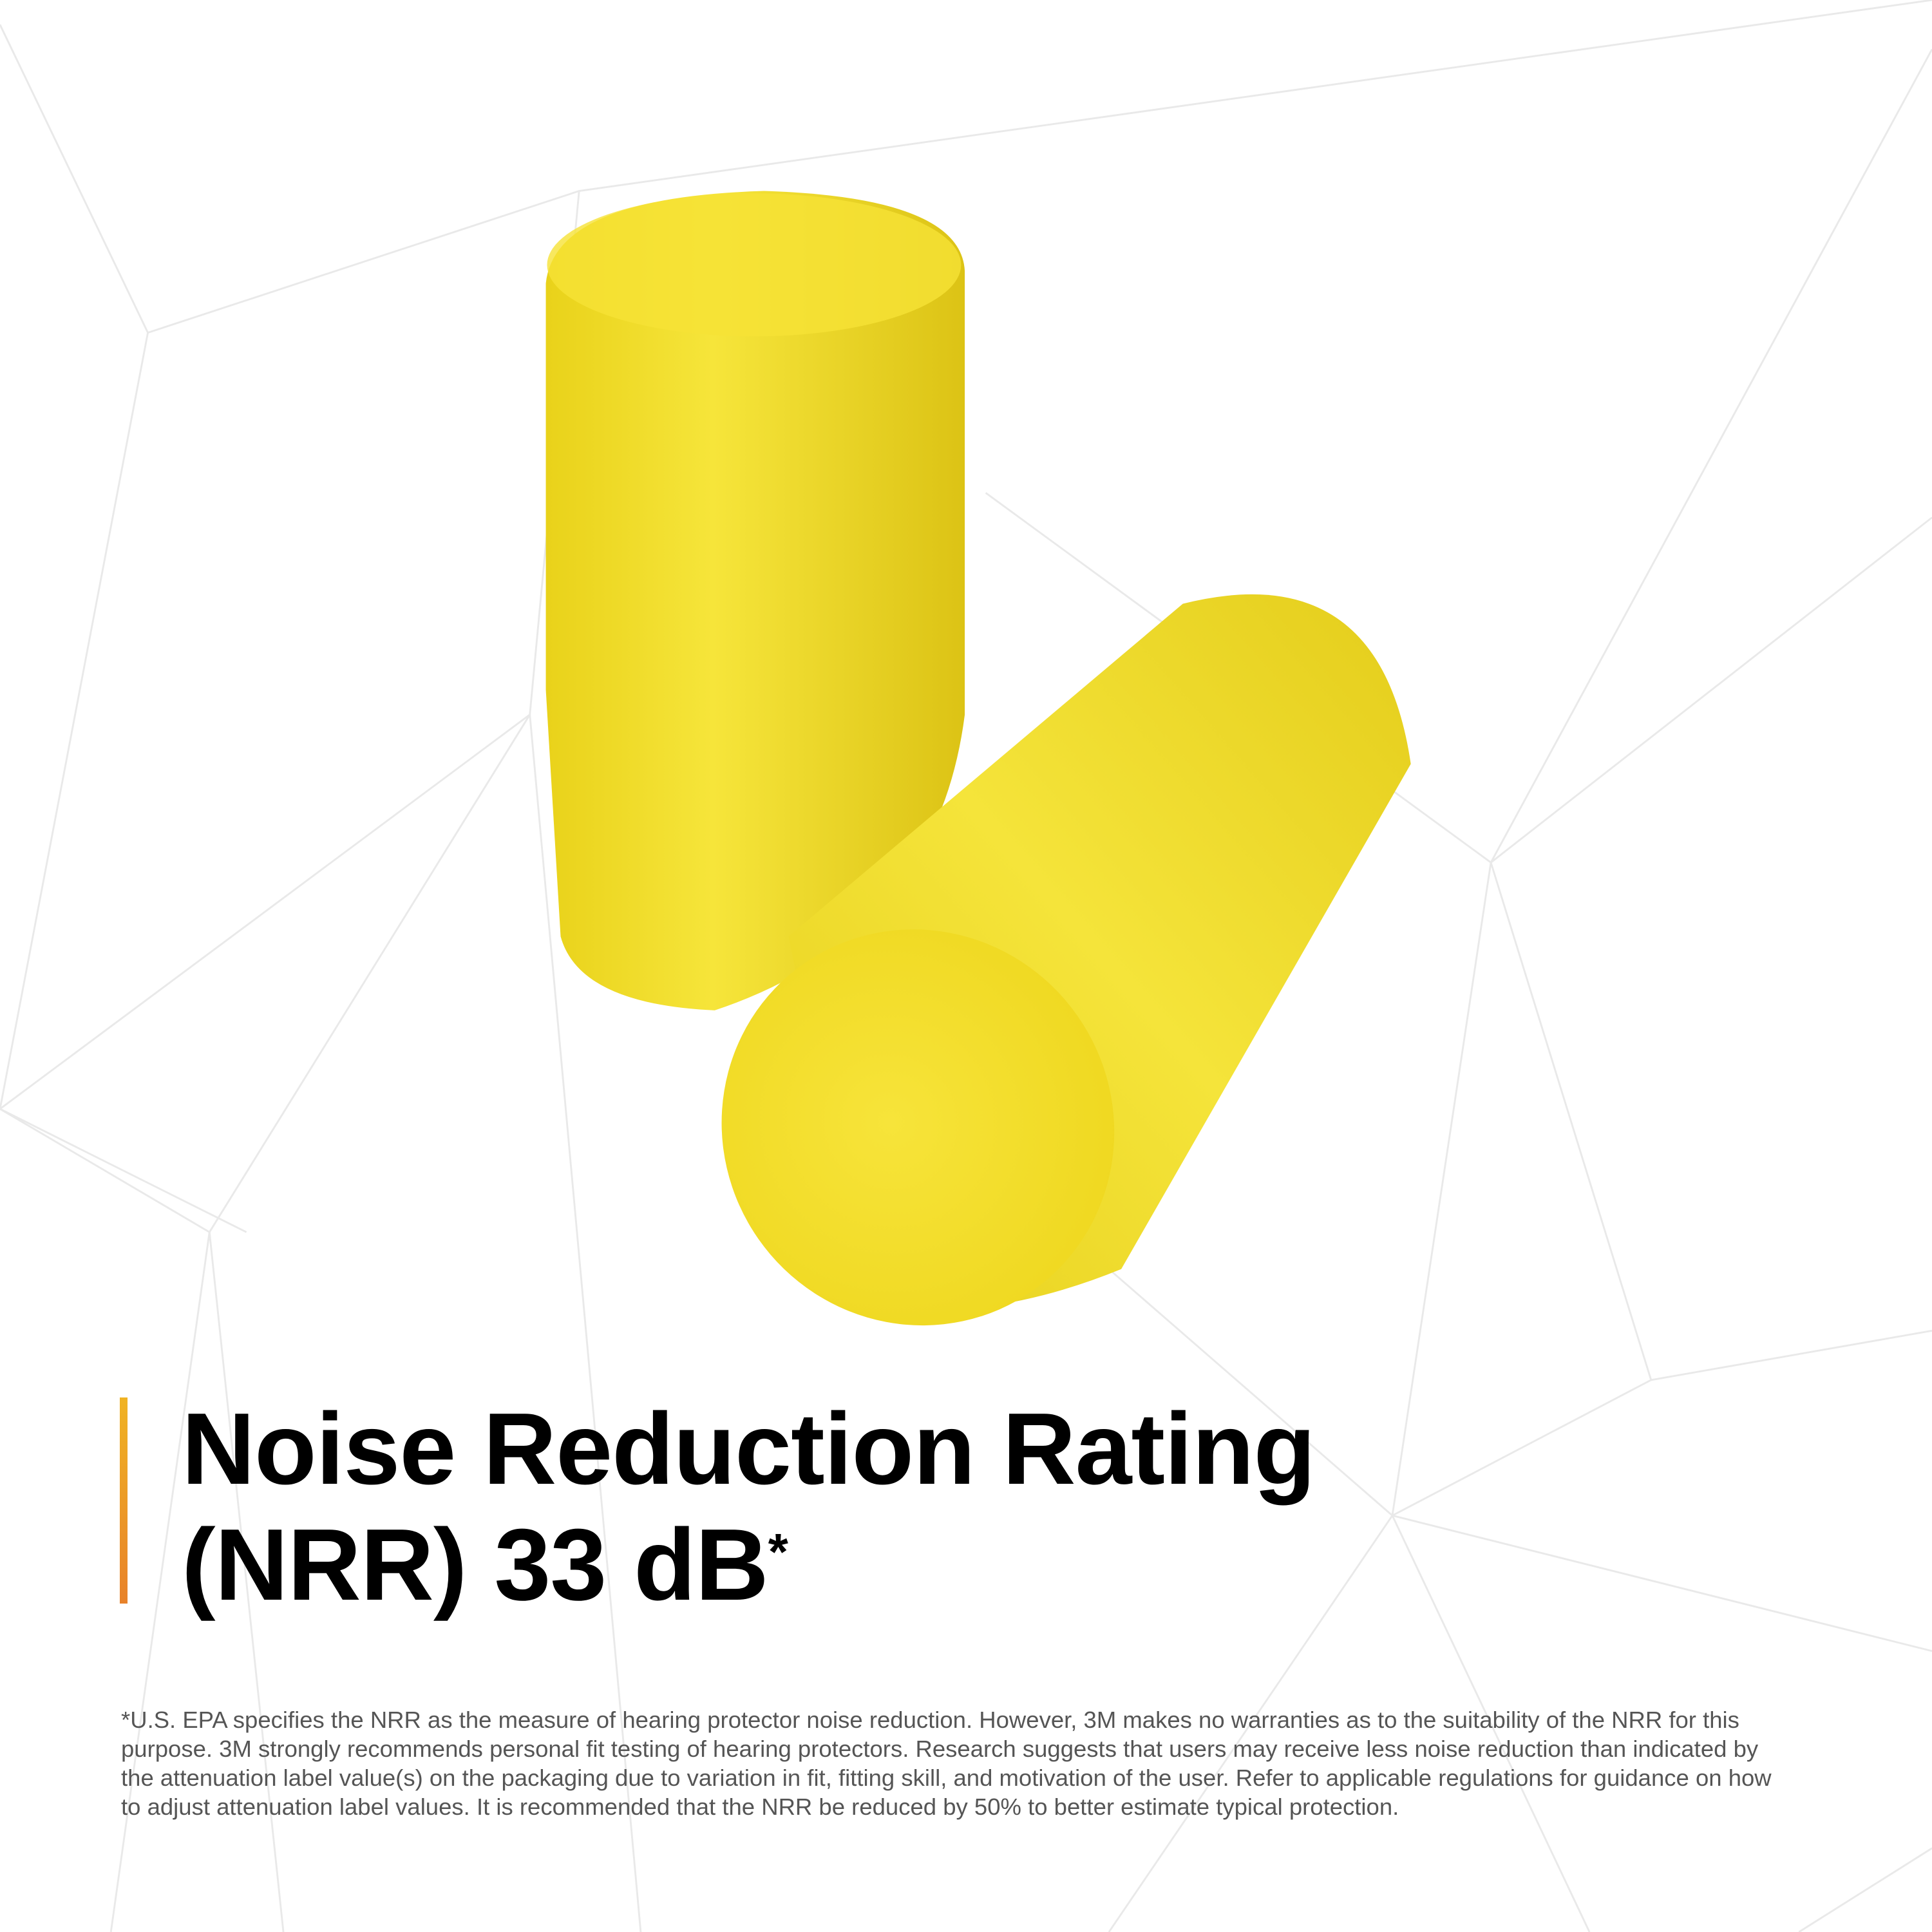 This screenshot has height=1932, width=1932. What do you see at coordinates (749, 1449) in the screenshot?
I see `headline-line1: Noise Reduction Rating` at bounding box center [749, 1449].